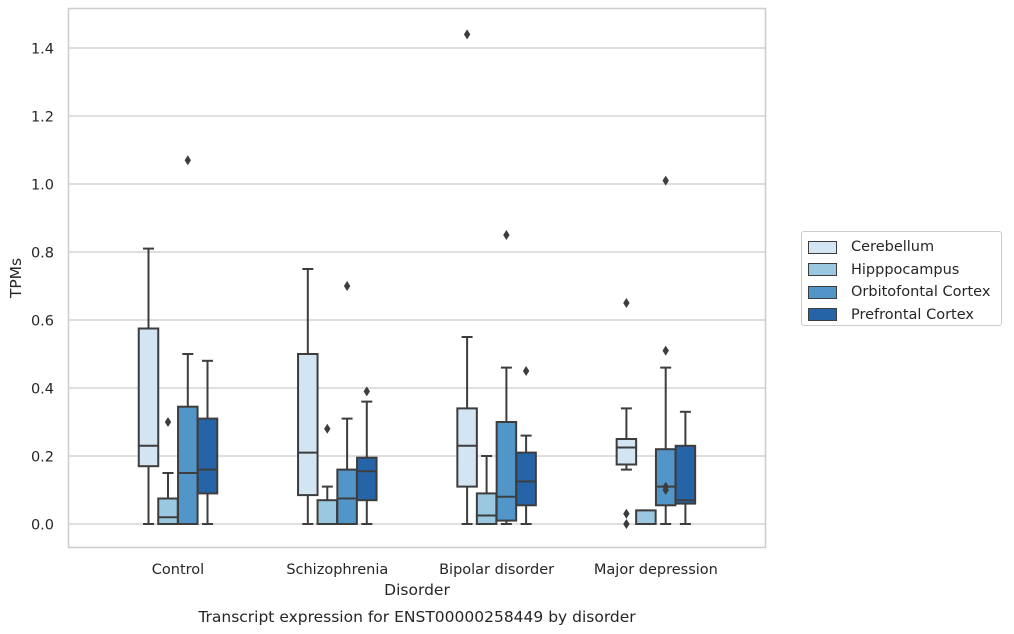  I want to click on y-tick-label: 0.6, so click(42, 322).